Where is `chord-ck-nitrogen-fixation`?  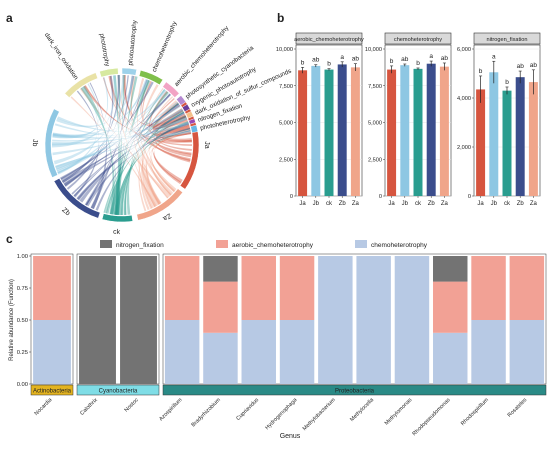
chord-ck-nitrogen-fixation is located at coordinates (154, 168).